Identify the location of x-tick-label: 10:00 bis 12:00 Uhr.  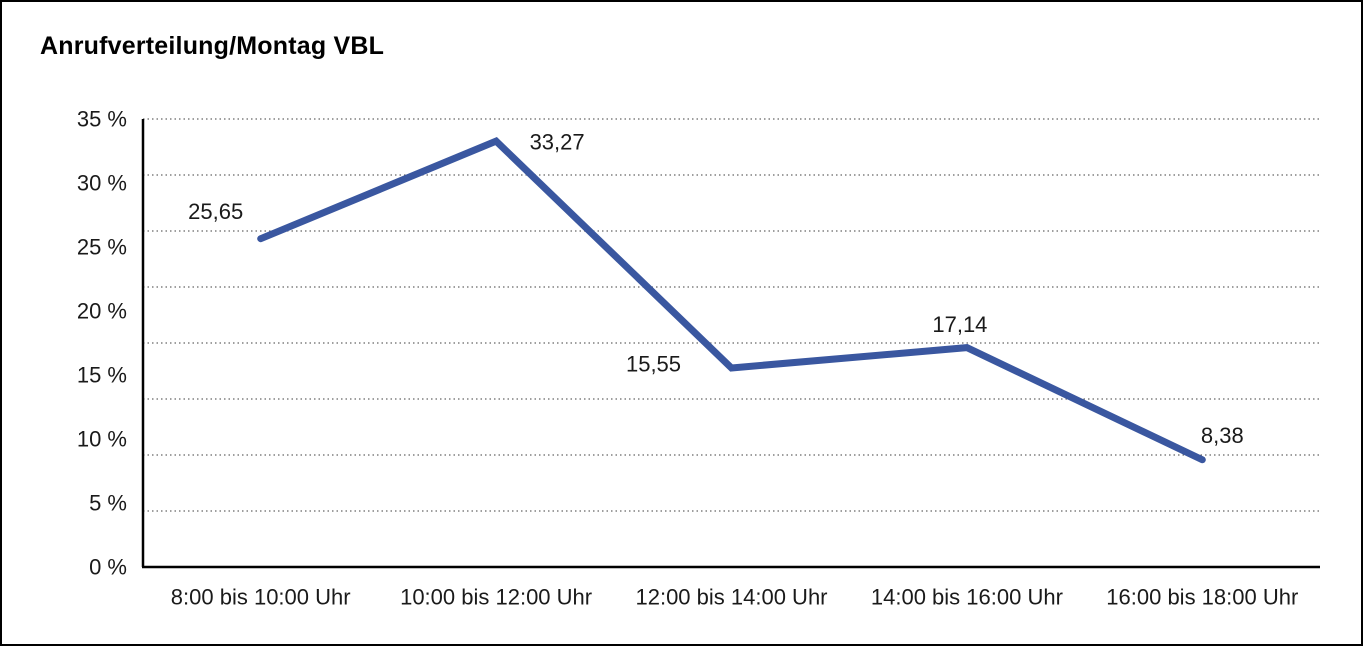
(496, 597).